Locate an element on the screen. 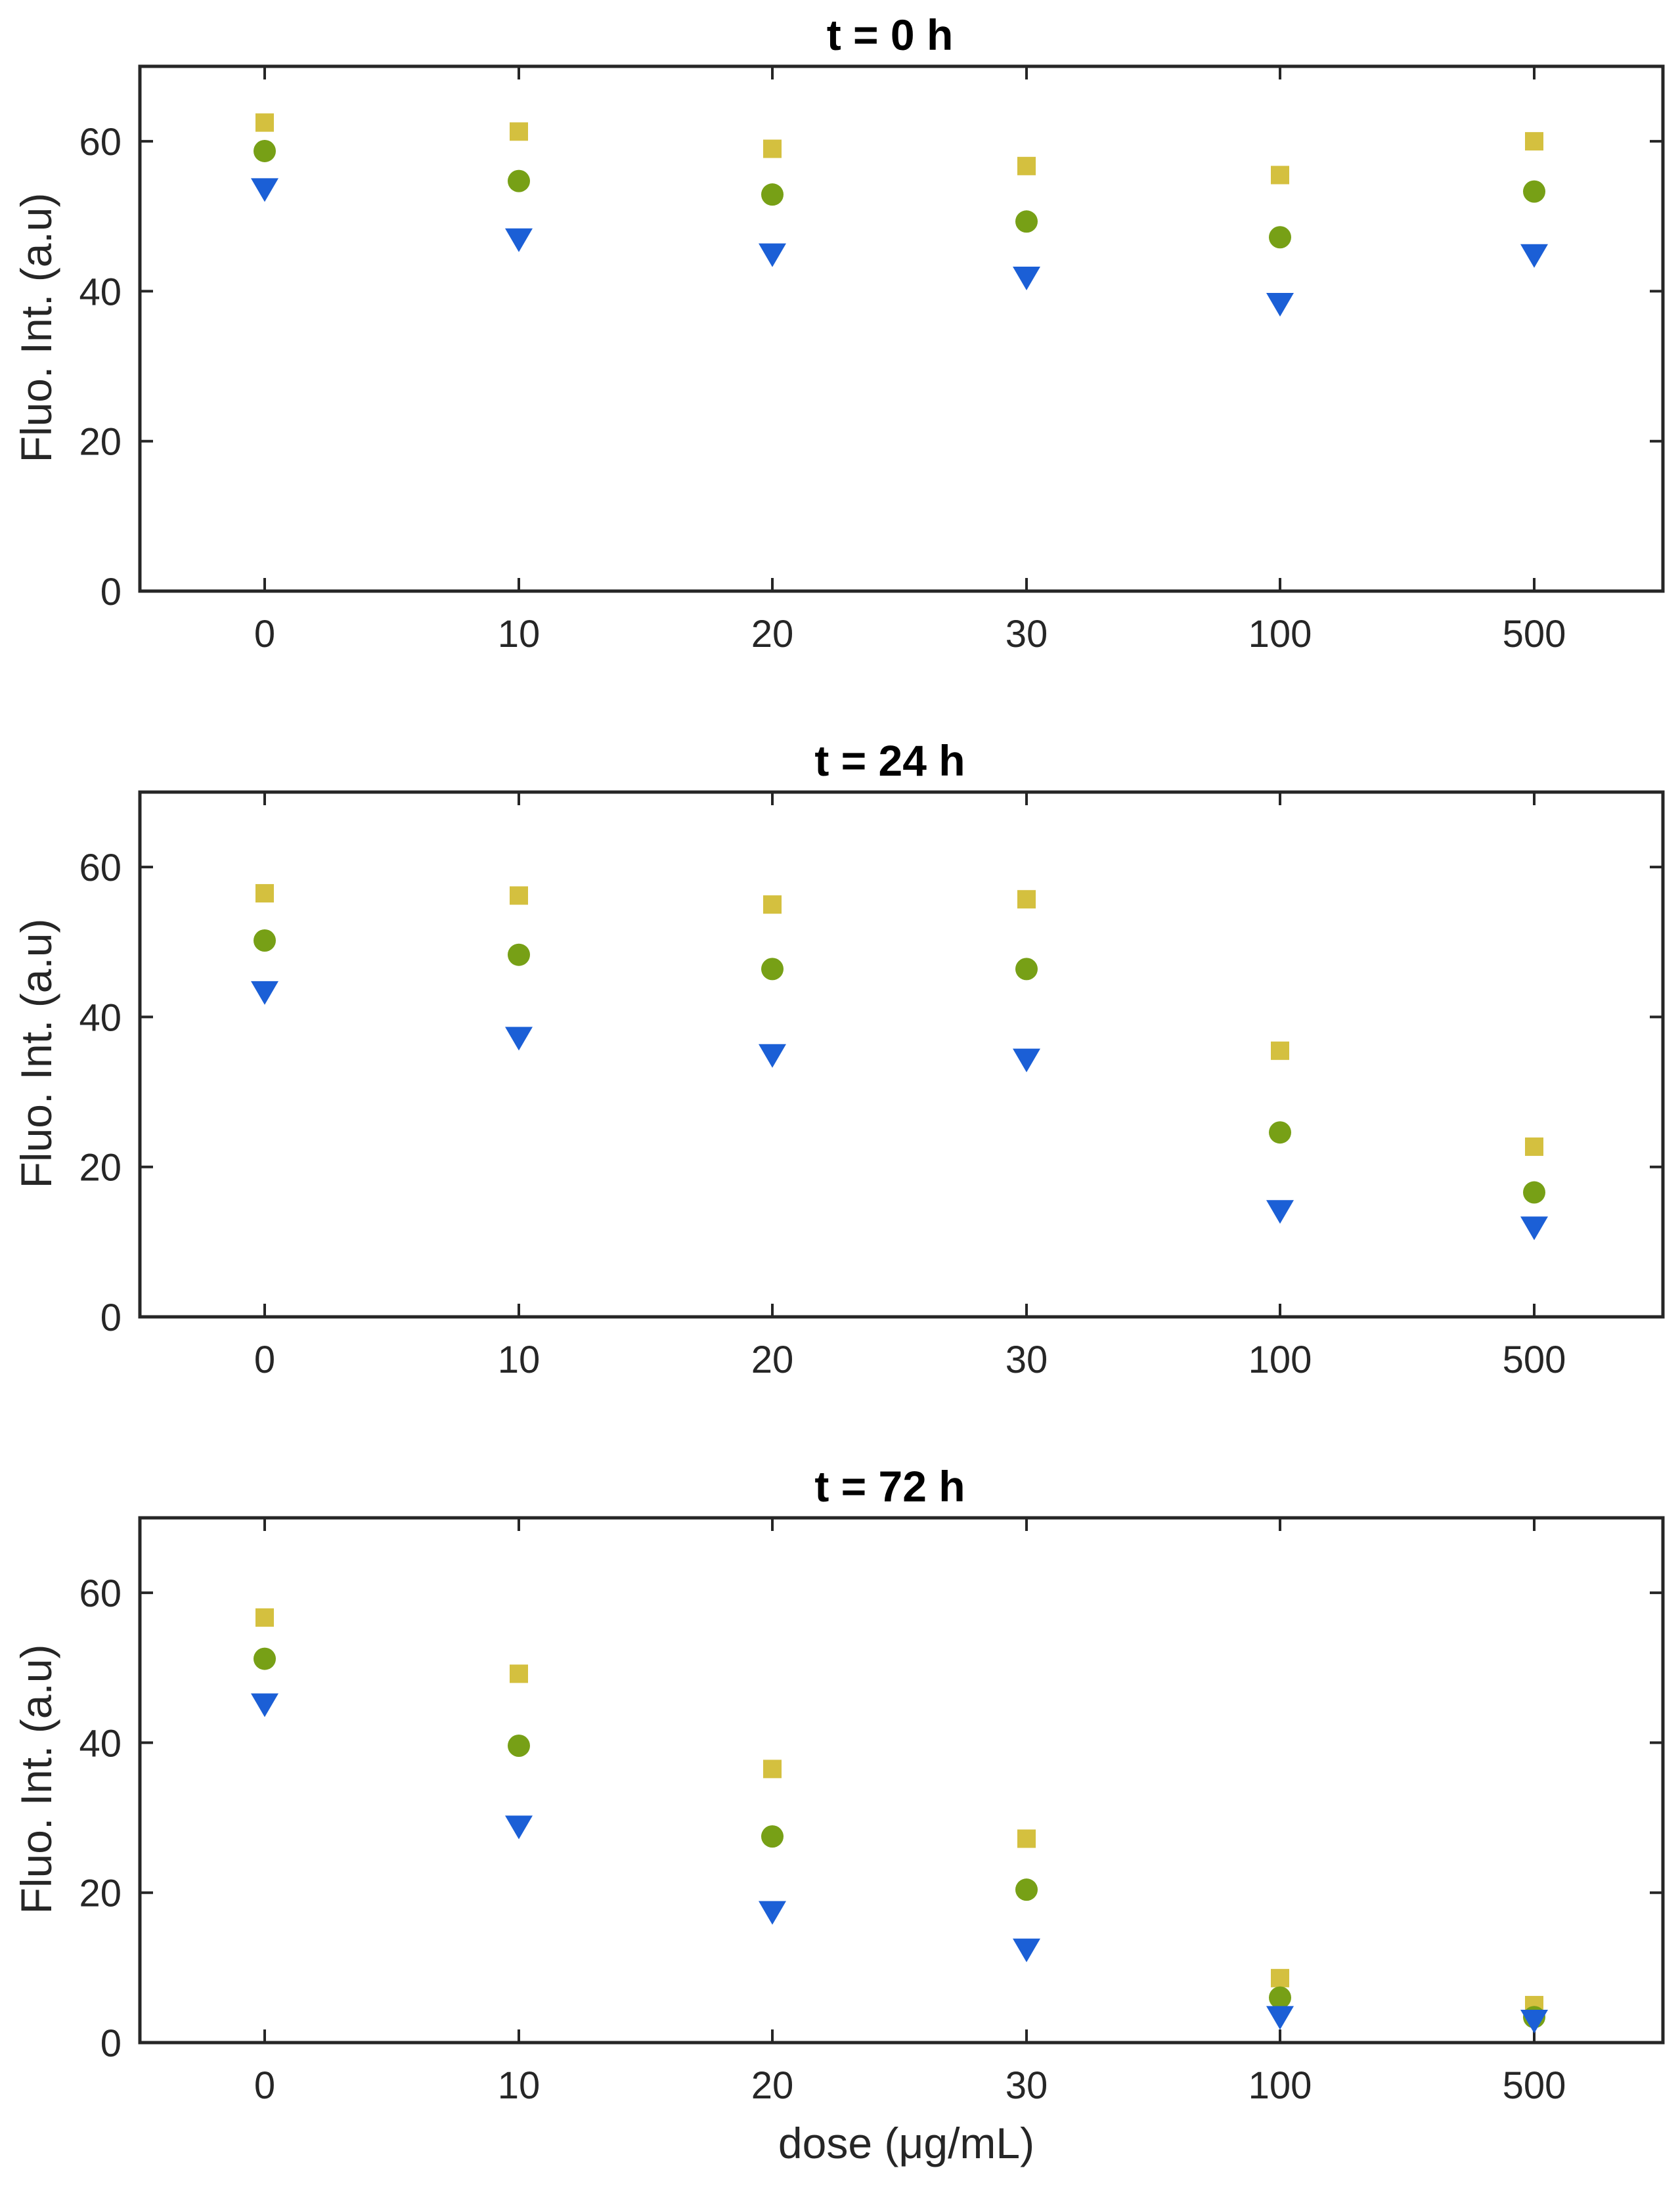 The width and height of the screenshot is (1680, 2193). panel-title: t = 24 h is located at coordinates (889, 760).